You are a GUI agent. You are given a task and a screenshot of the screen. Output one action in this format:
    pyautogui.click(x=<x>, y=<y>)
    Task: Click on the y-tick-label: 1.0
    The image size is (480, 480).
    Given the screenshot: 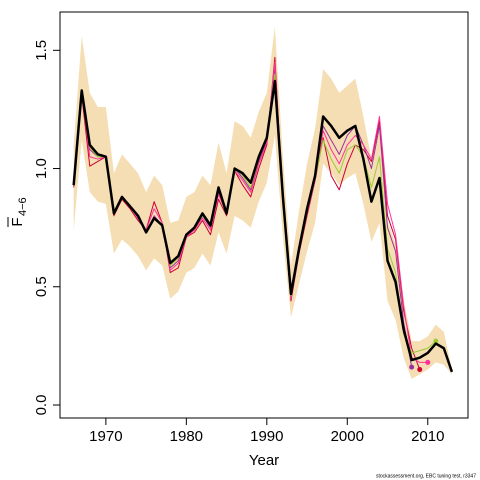 What is the action you would take?
    pyautogui.click(x=41, y=168)
    